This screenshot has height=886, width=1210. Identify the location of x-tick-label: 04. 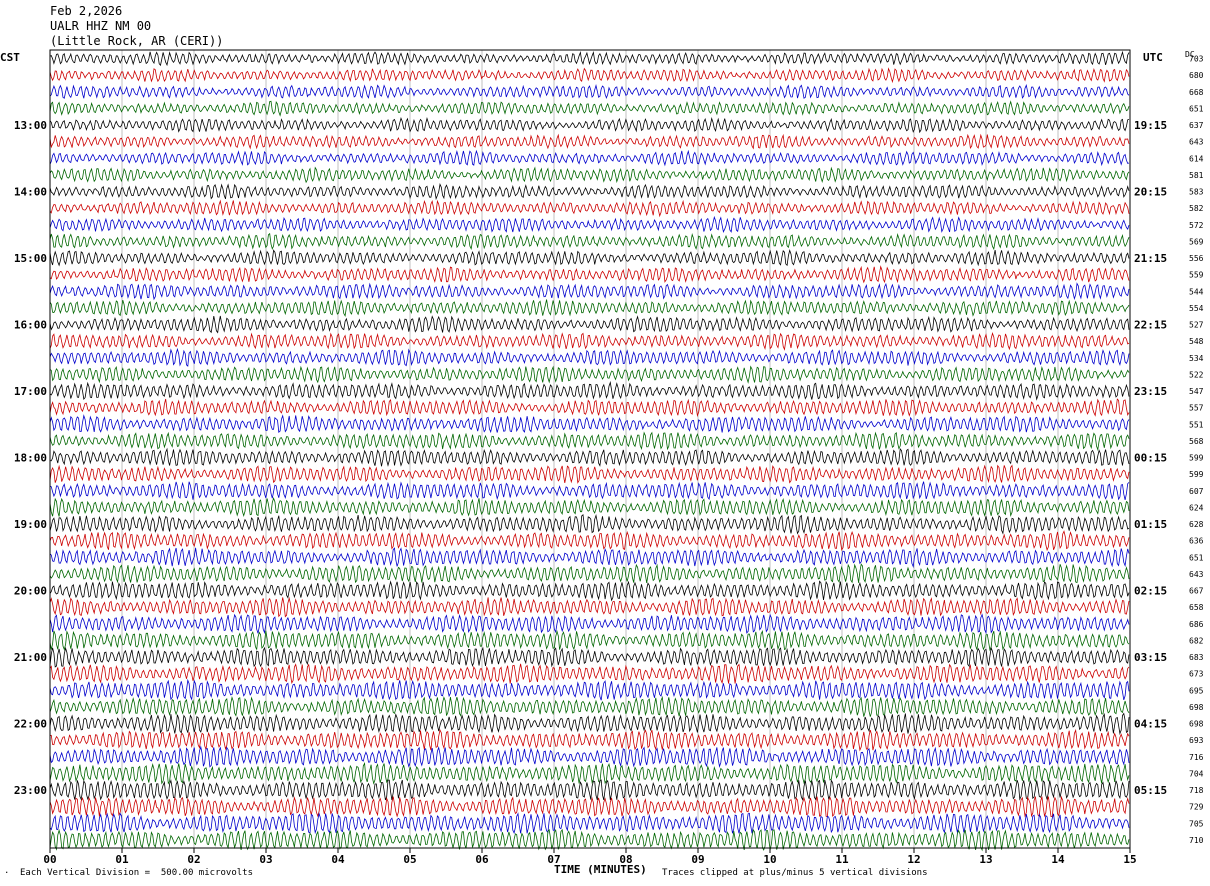
(338, 859).